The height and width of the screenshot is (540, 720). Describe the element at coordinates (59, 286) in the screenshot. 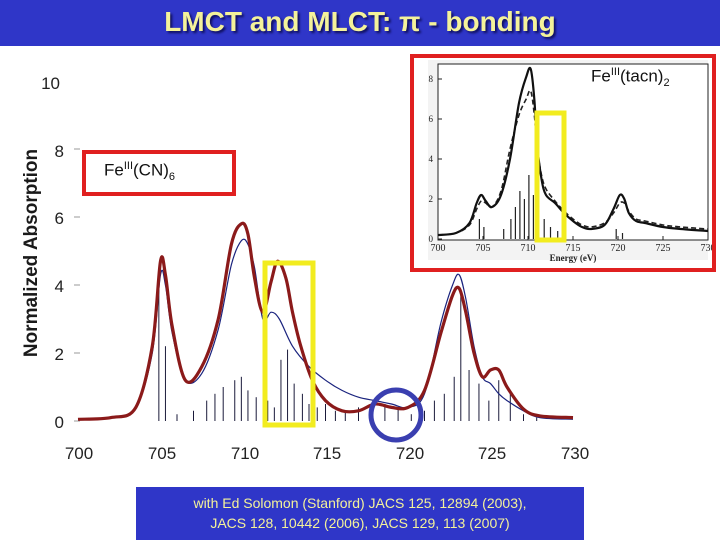

I see `y-tick-label: 4` at that location.